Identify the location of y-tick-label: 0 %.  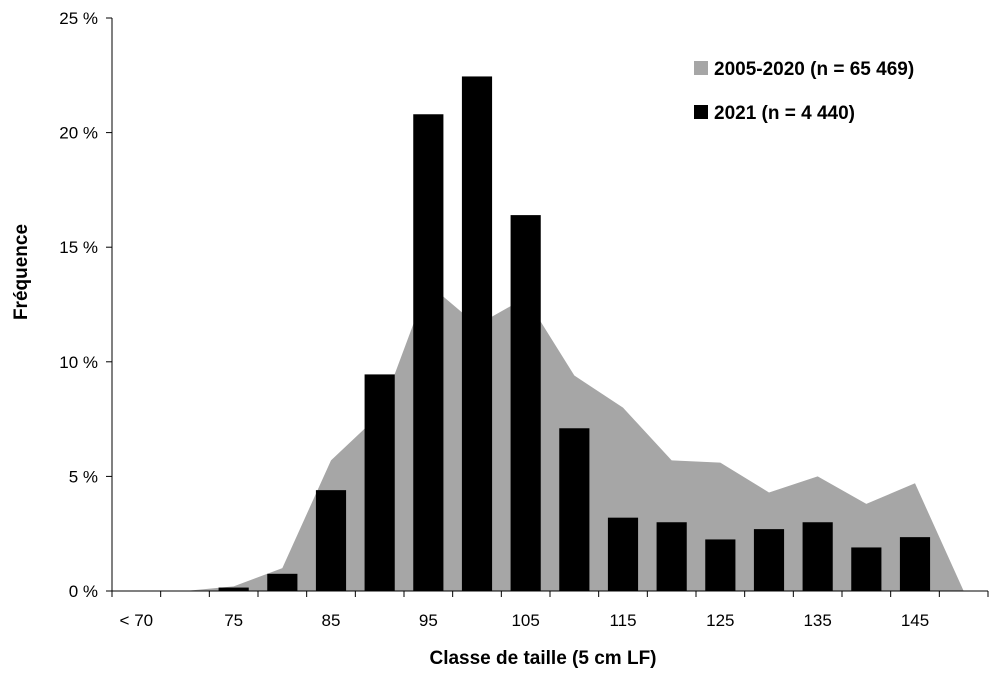
(83, 591).